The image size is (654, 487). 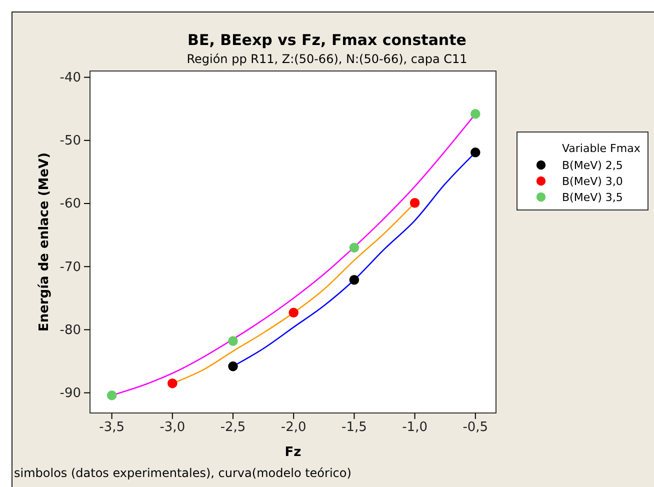 What do you see at coordinates (44, 242) in the screenshot?
I see `y-axis-title: Energía de enlace (MeV)` at bounding box center [44, 242].